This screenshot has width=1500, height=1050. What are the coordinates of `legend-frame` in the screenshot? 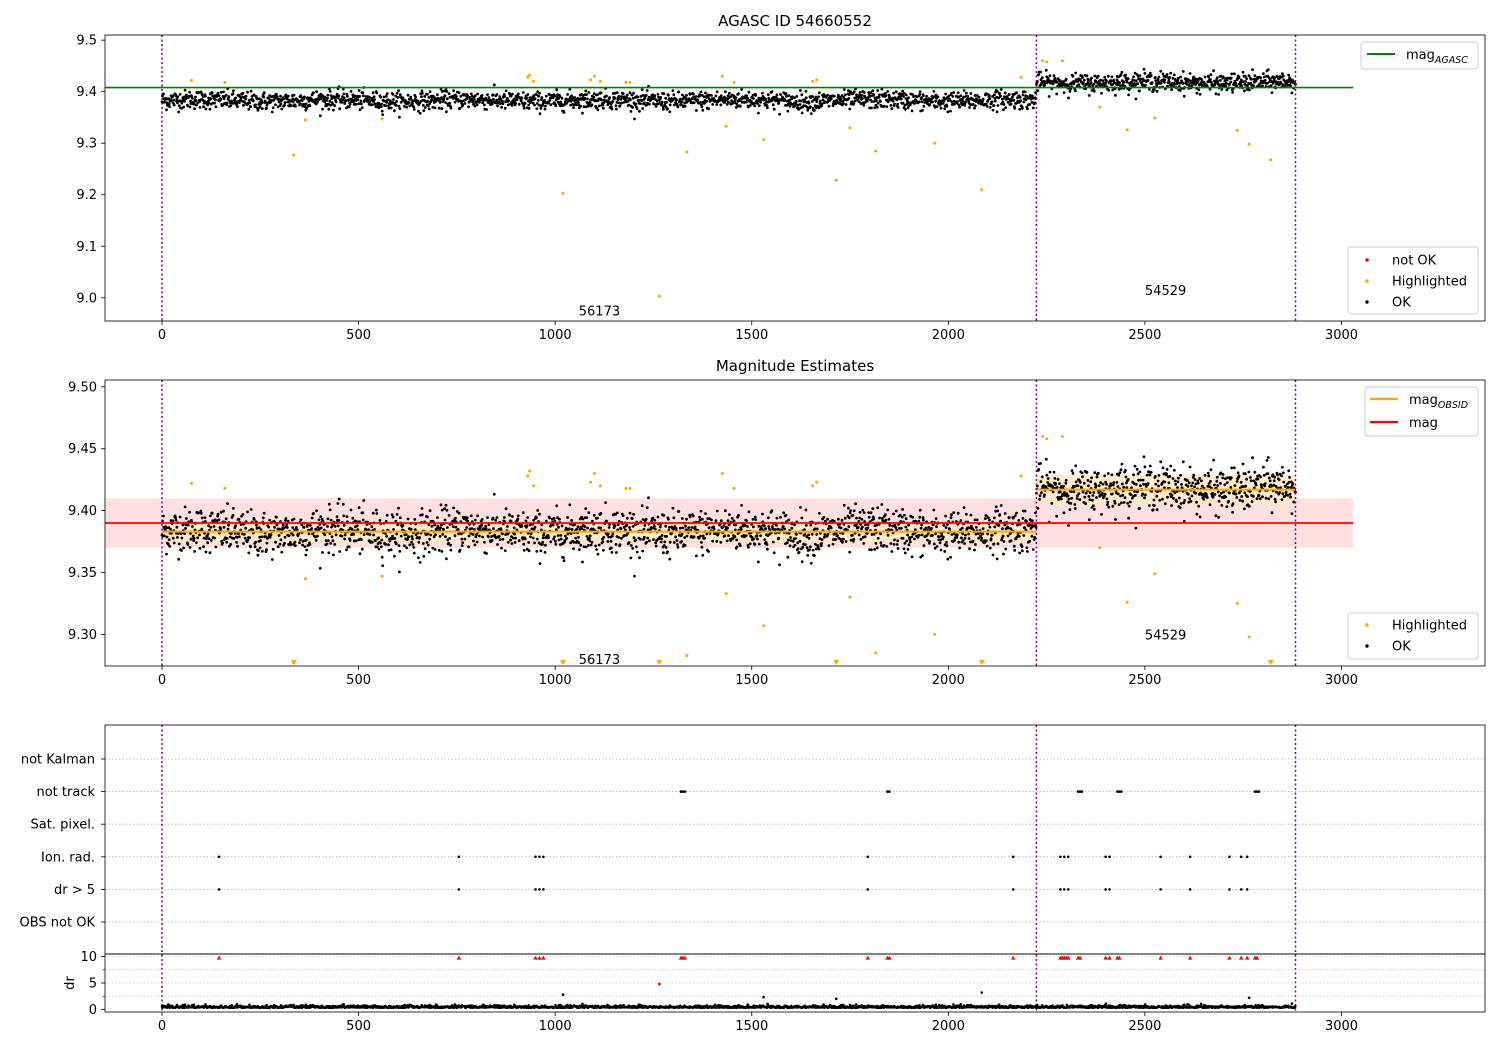 It's located at (1419, 55).